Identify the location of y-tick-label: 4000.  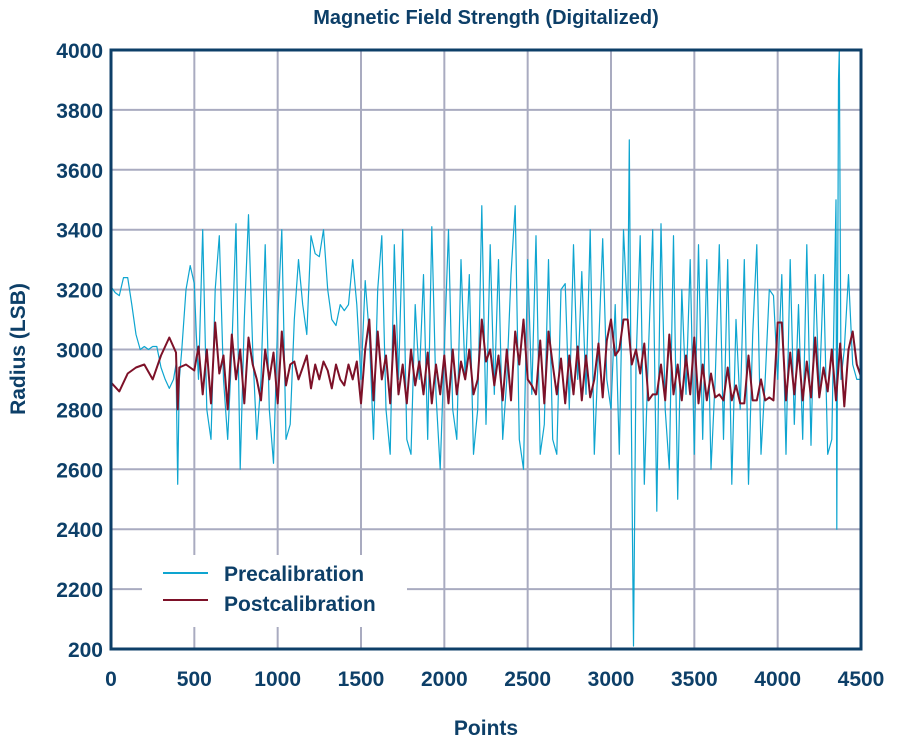
(79, 51).